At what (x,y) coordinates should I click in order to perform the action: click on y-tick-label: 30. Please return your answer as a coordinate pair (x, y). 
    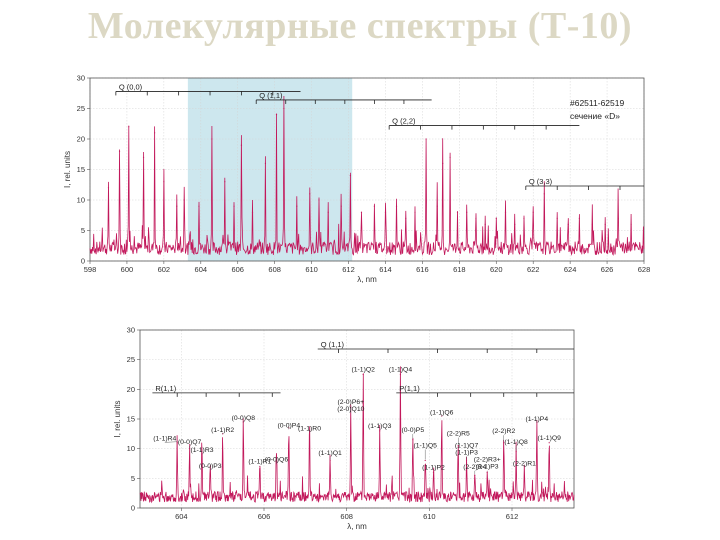
    Looking at the image, I should click on (81, 78).